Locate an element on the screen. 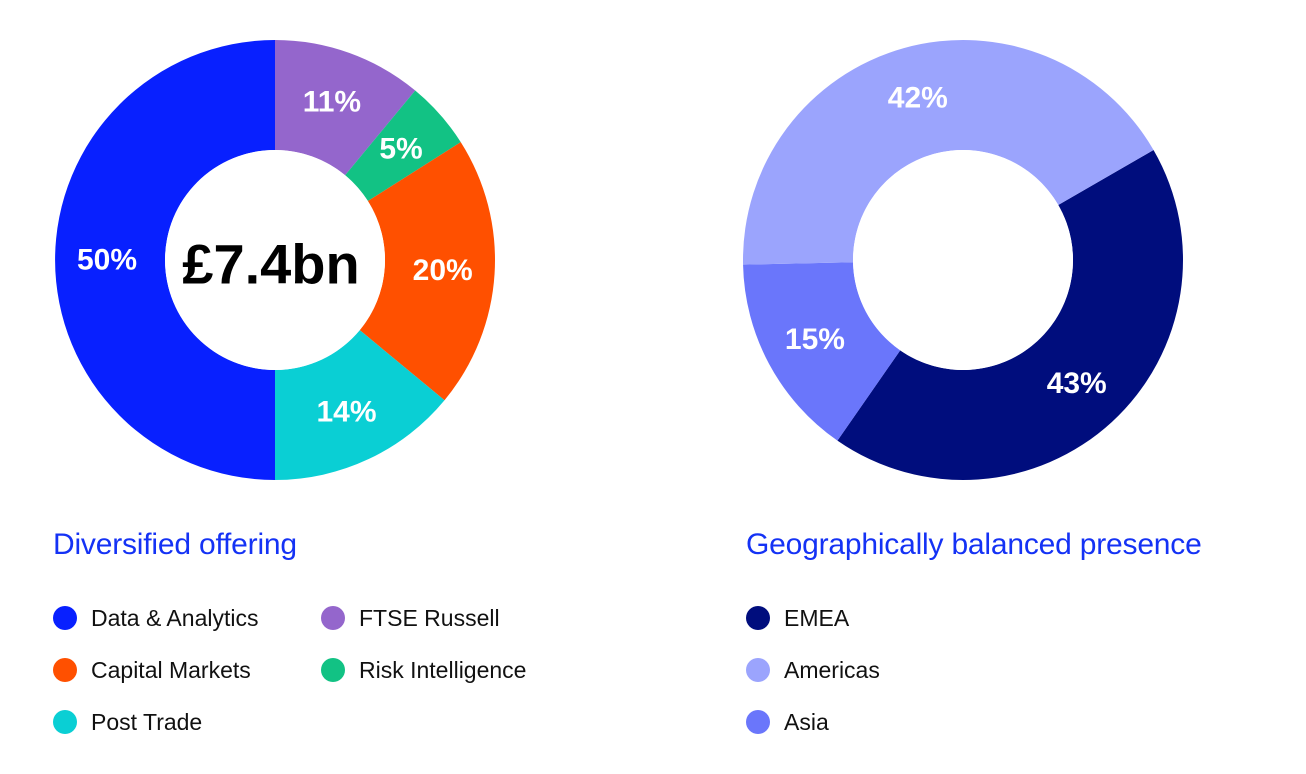 The height and width of the screenshot is (774, 1306). legend-item-ftse-russell: FTSE Russell is located at coordinates (410, 618).